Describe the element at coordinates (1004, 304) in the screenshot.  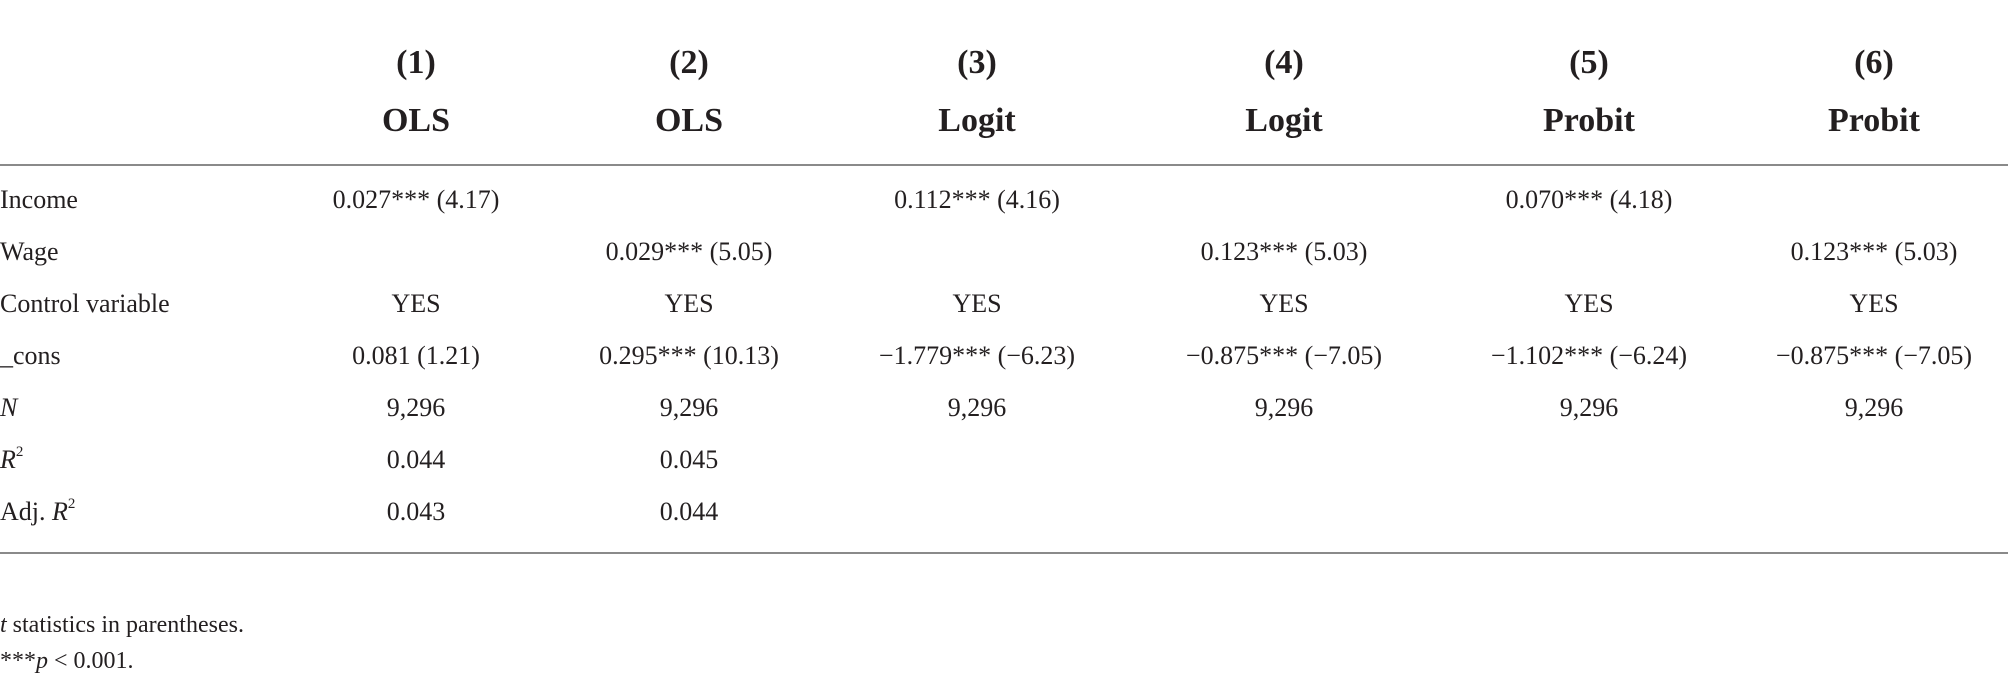
I see `table-row-control-variable: Control variable YES YES YES YES YES YES` at that location.